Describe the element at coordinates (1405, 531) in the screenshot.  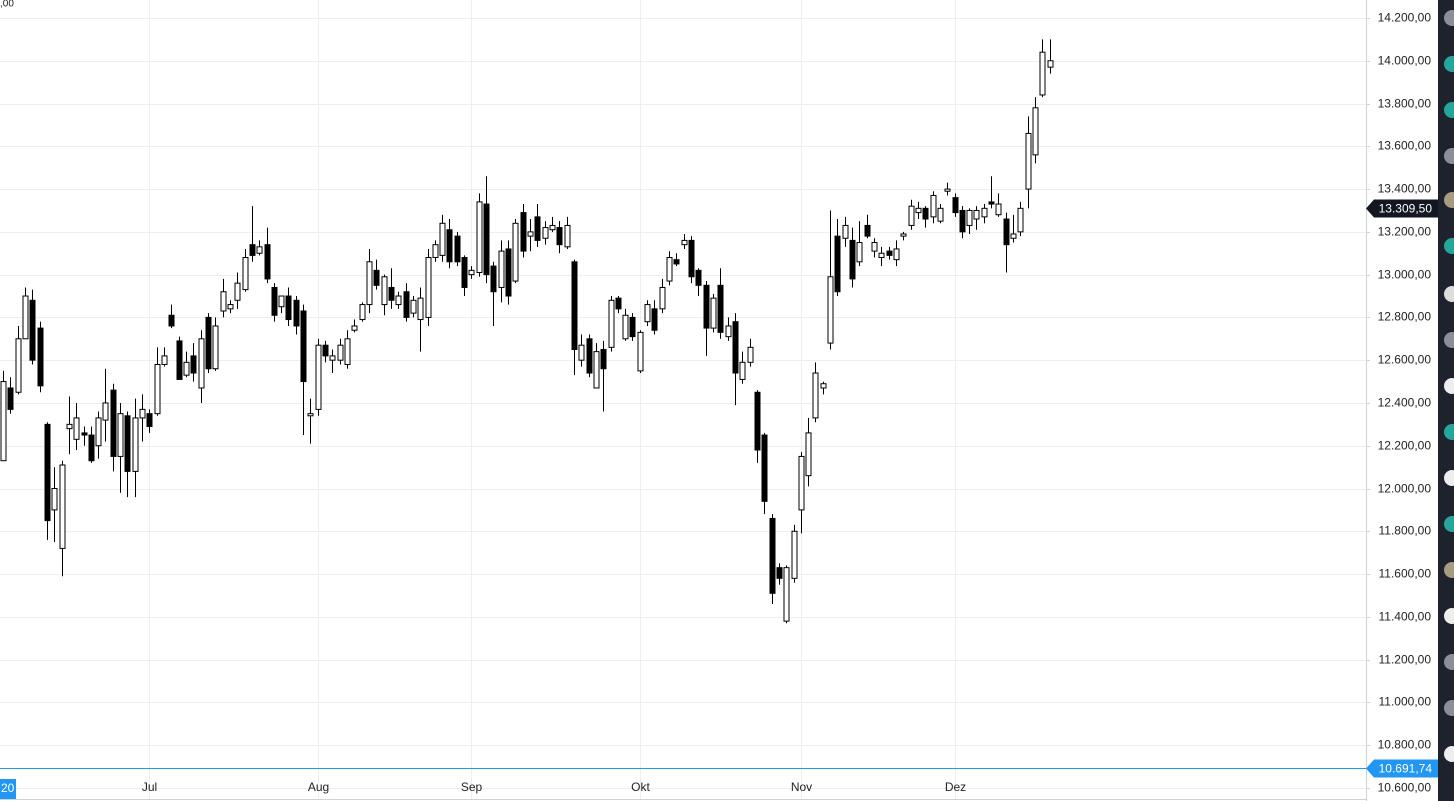
I see `y-tick-label: 11.800,00` at that location.